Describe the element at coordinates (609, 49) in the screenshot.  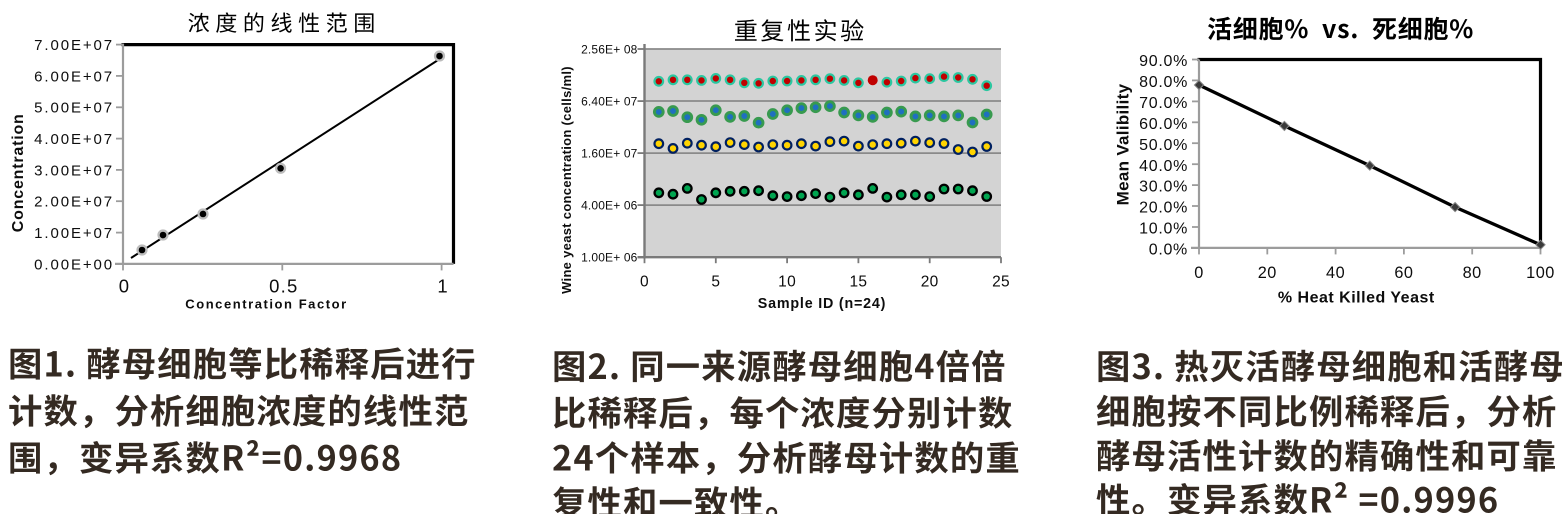
I see `svg-text: 2.56E+ 08` at that location.